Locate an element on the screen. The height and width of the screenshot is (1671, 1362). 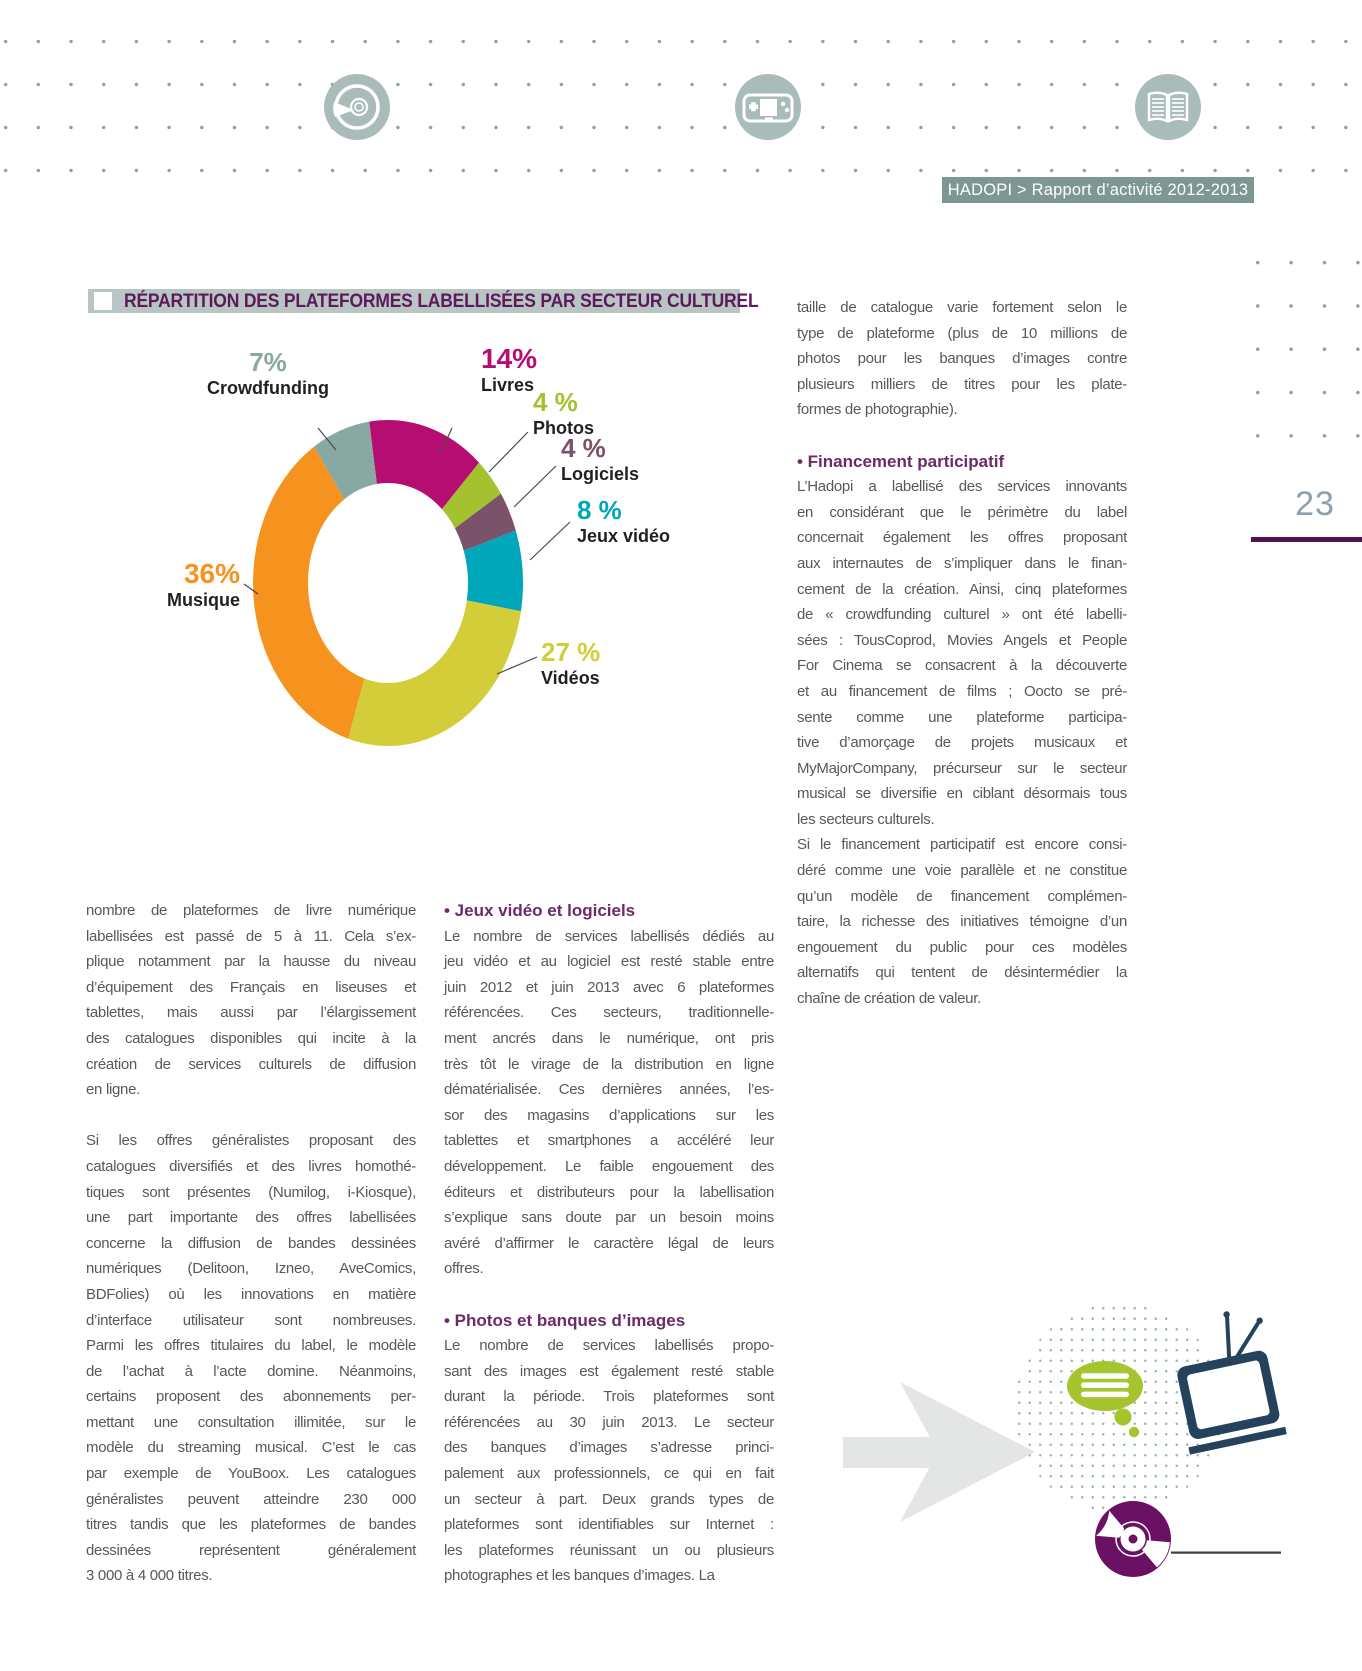
chart-category-crowdfunding: Crowdfunding is located at coordinates (268, 388).